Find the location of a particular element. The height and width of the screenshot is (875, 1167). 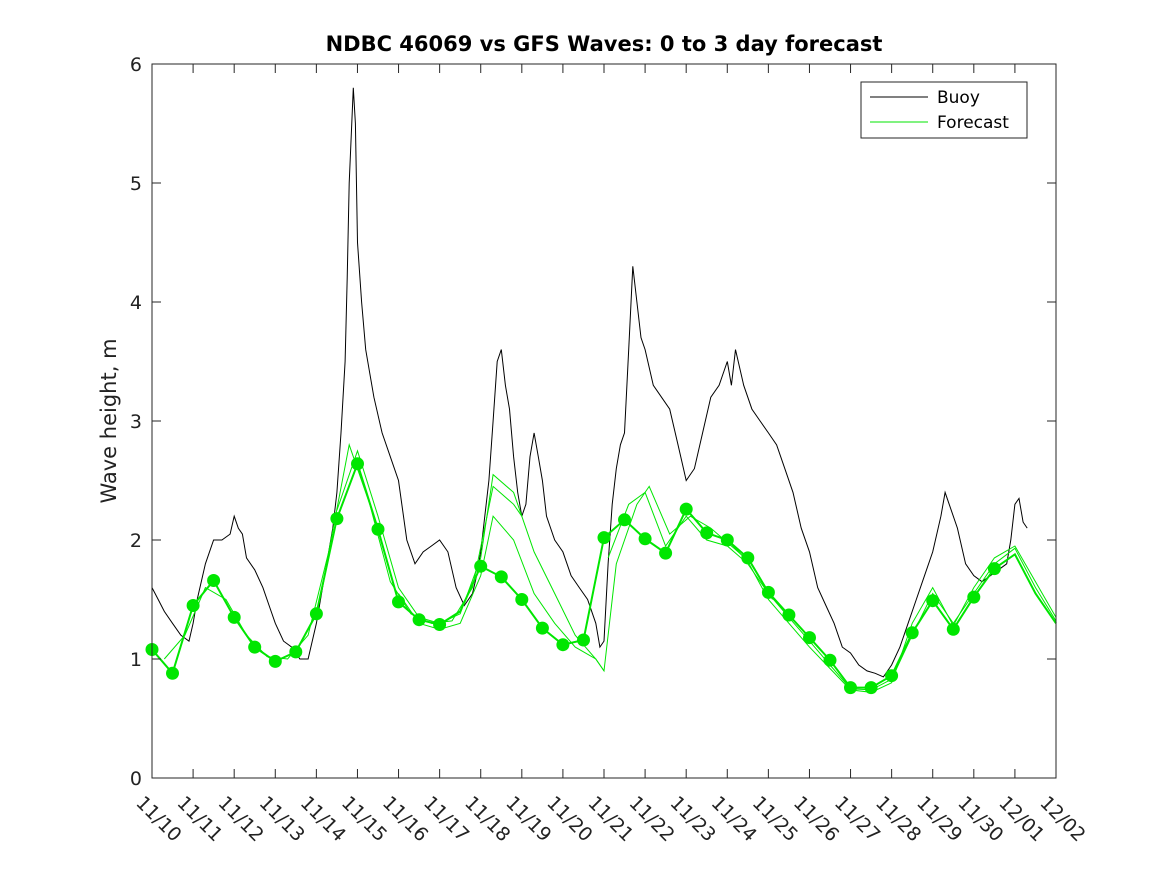

y-tick-label: 4 is located at coordinates (136, 303).